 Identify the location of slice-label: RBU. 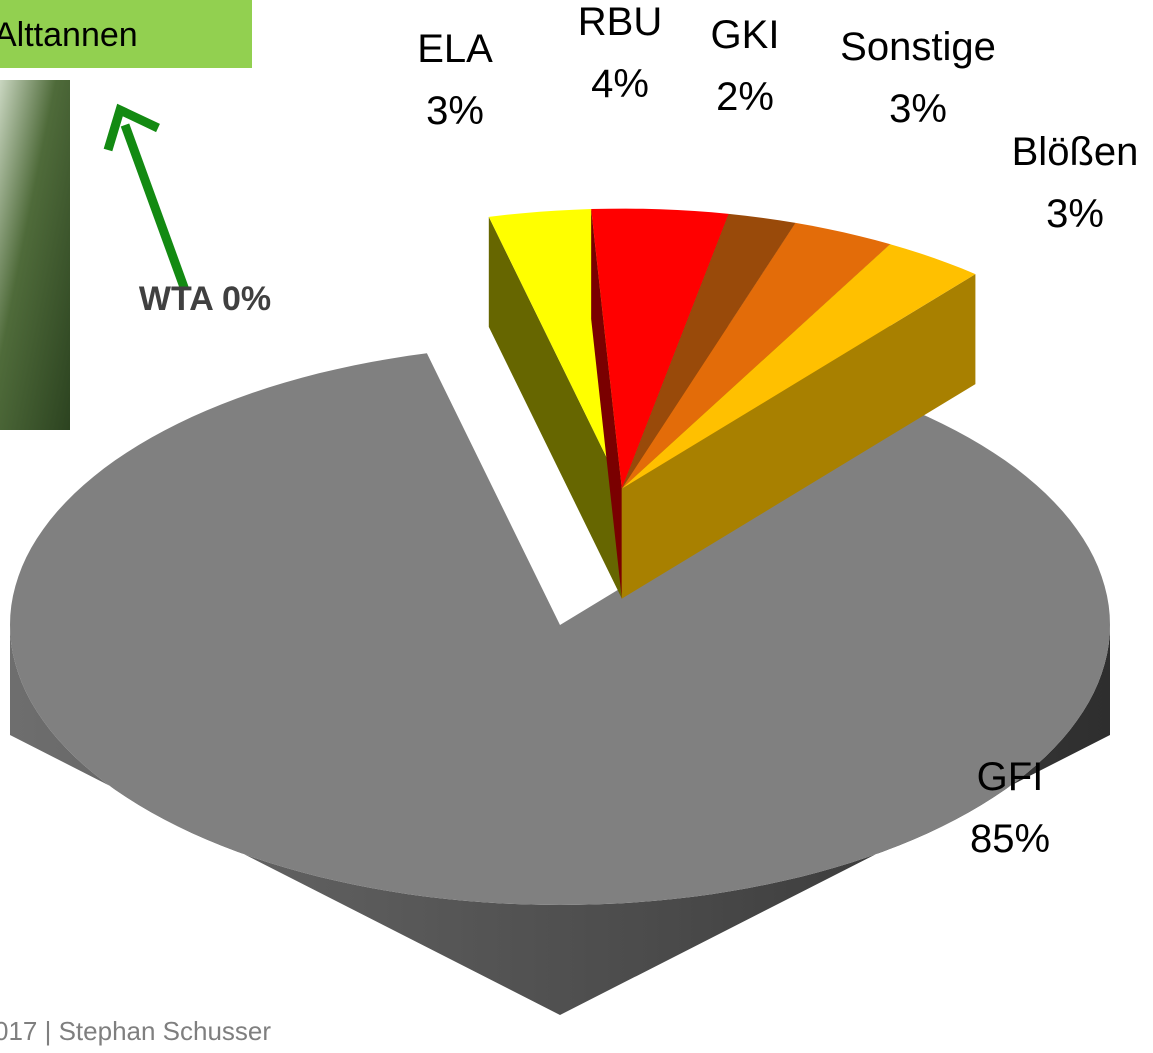
(620, 22).